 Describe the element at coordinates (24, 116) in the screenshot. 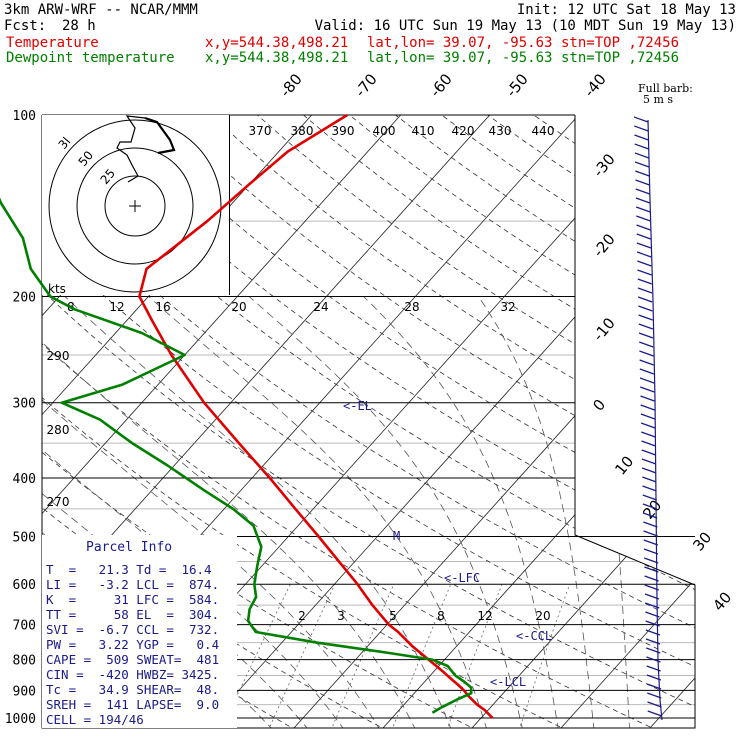

I see `pressure-label: 100` at that location.